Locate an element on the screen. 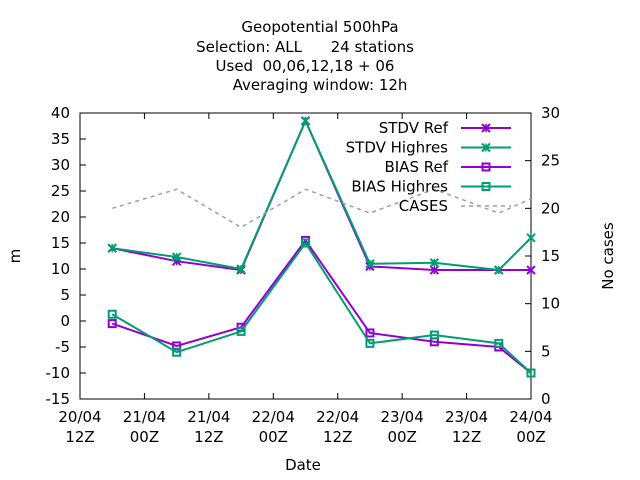  legend-label: STDV Ref is located at coordinates (414, 128).